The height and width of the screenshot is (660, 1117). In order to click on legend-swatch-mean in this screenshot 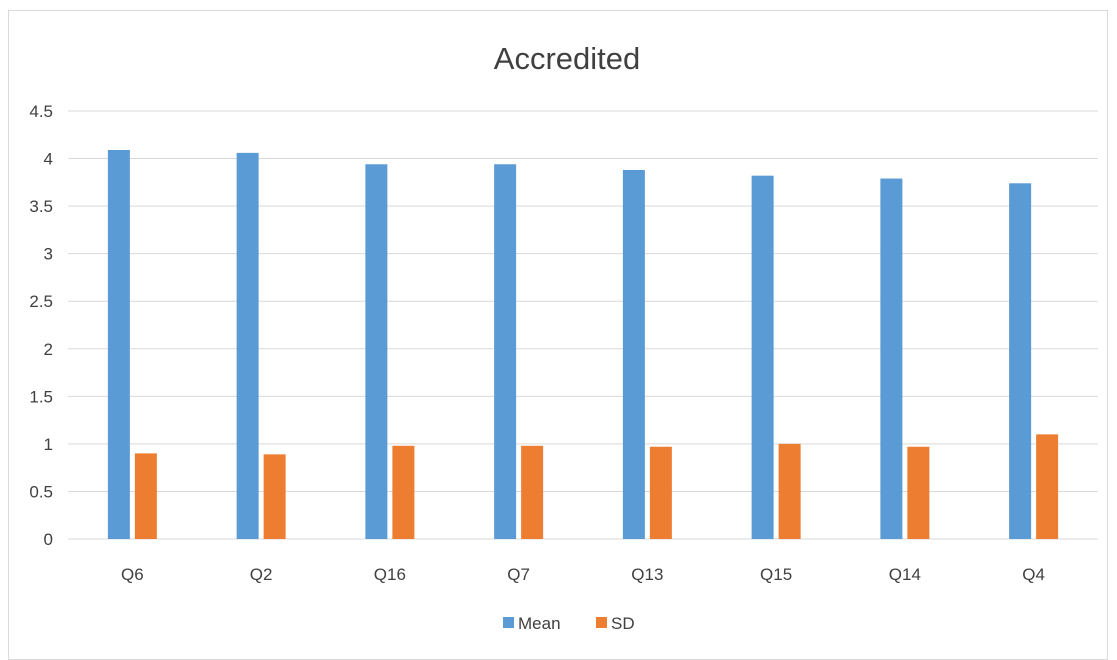, I will do `click(508, 622)`.